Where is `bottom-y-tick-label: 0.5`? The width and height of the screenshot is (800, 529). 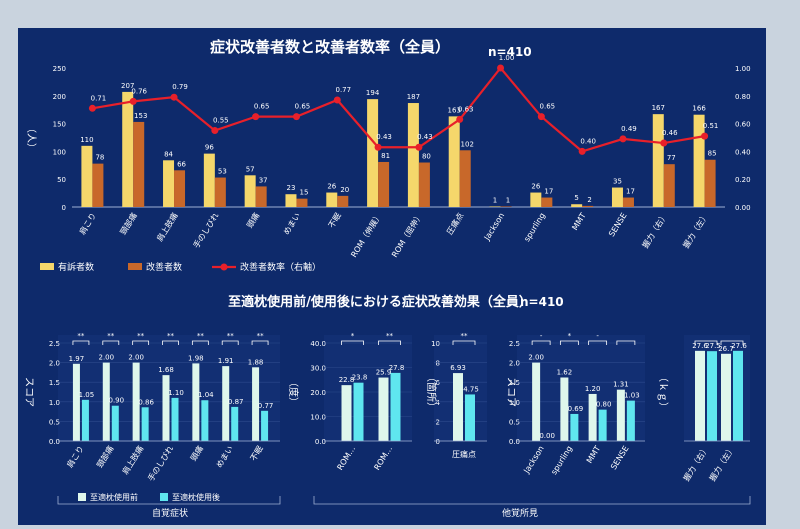
bottom-y-tick-label: 0.5 is located at coordinates (54, 422).